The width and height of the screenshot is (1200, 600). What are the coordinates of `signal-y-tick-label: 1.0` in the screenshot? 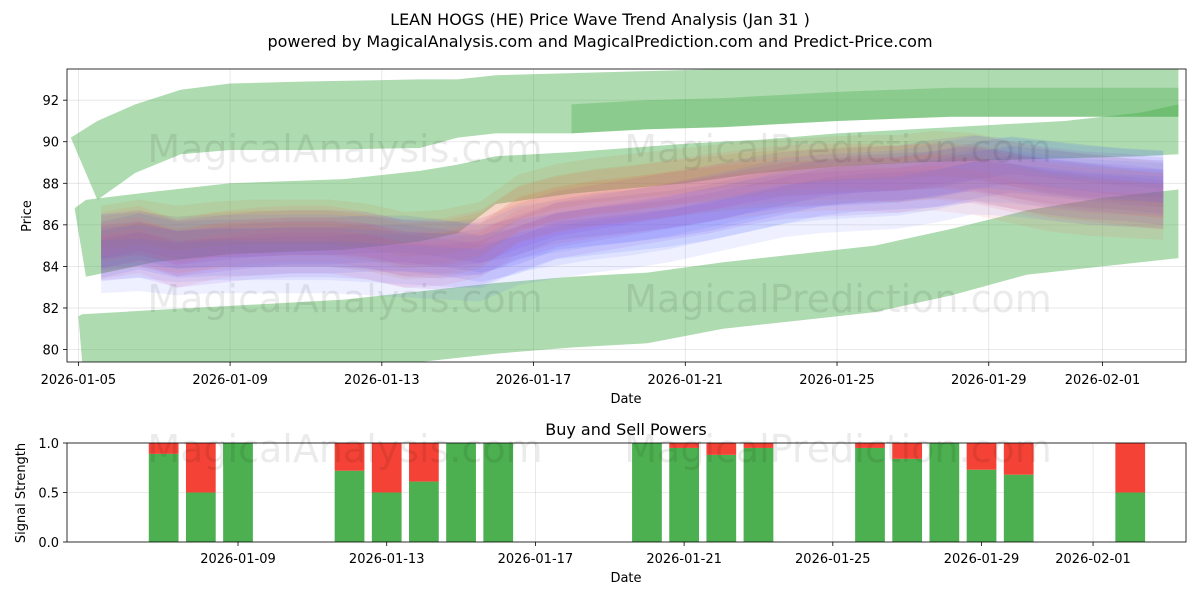 It's located at (48, 444).